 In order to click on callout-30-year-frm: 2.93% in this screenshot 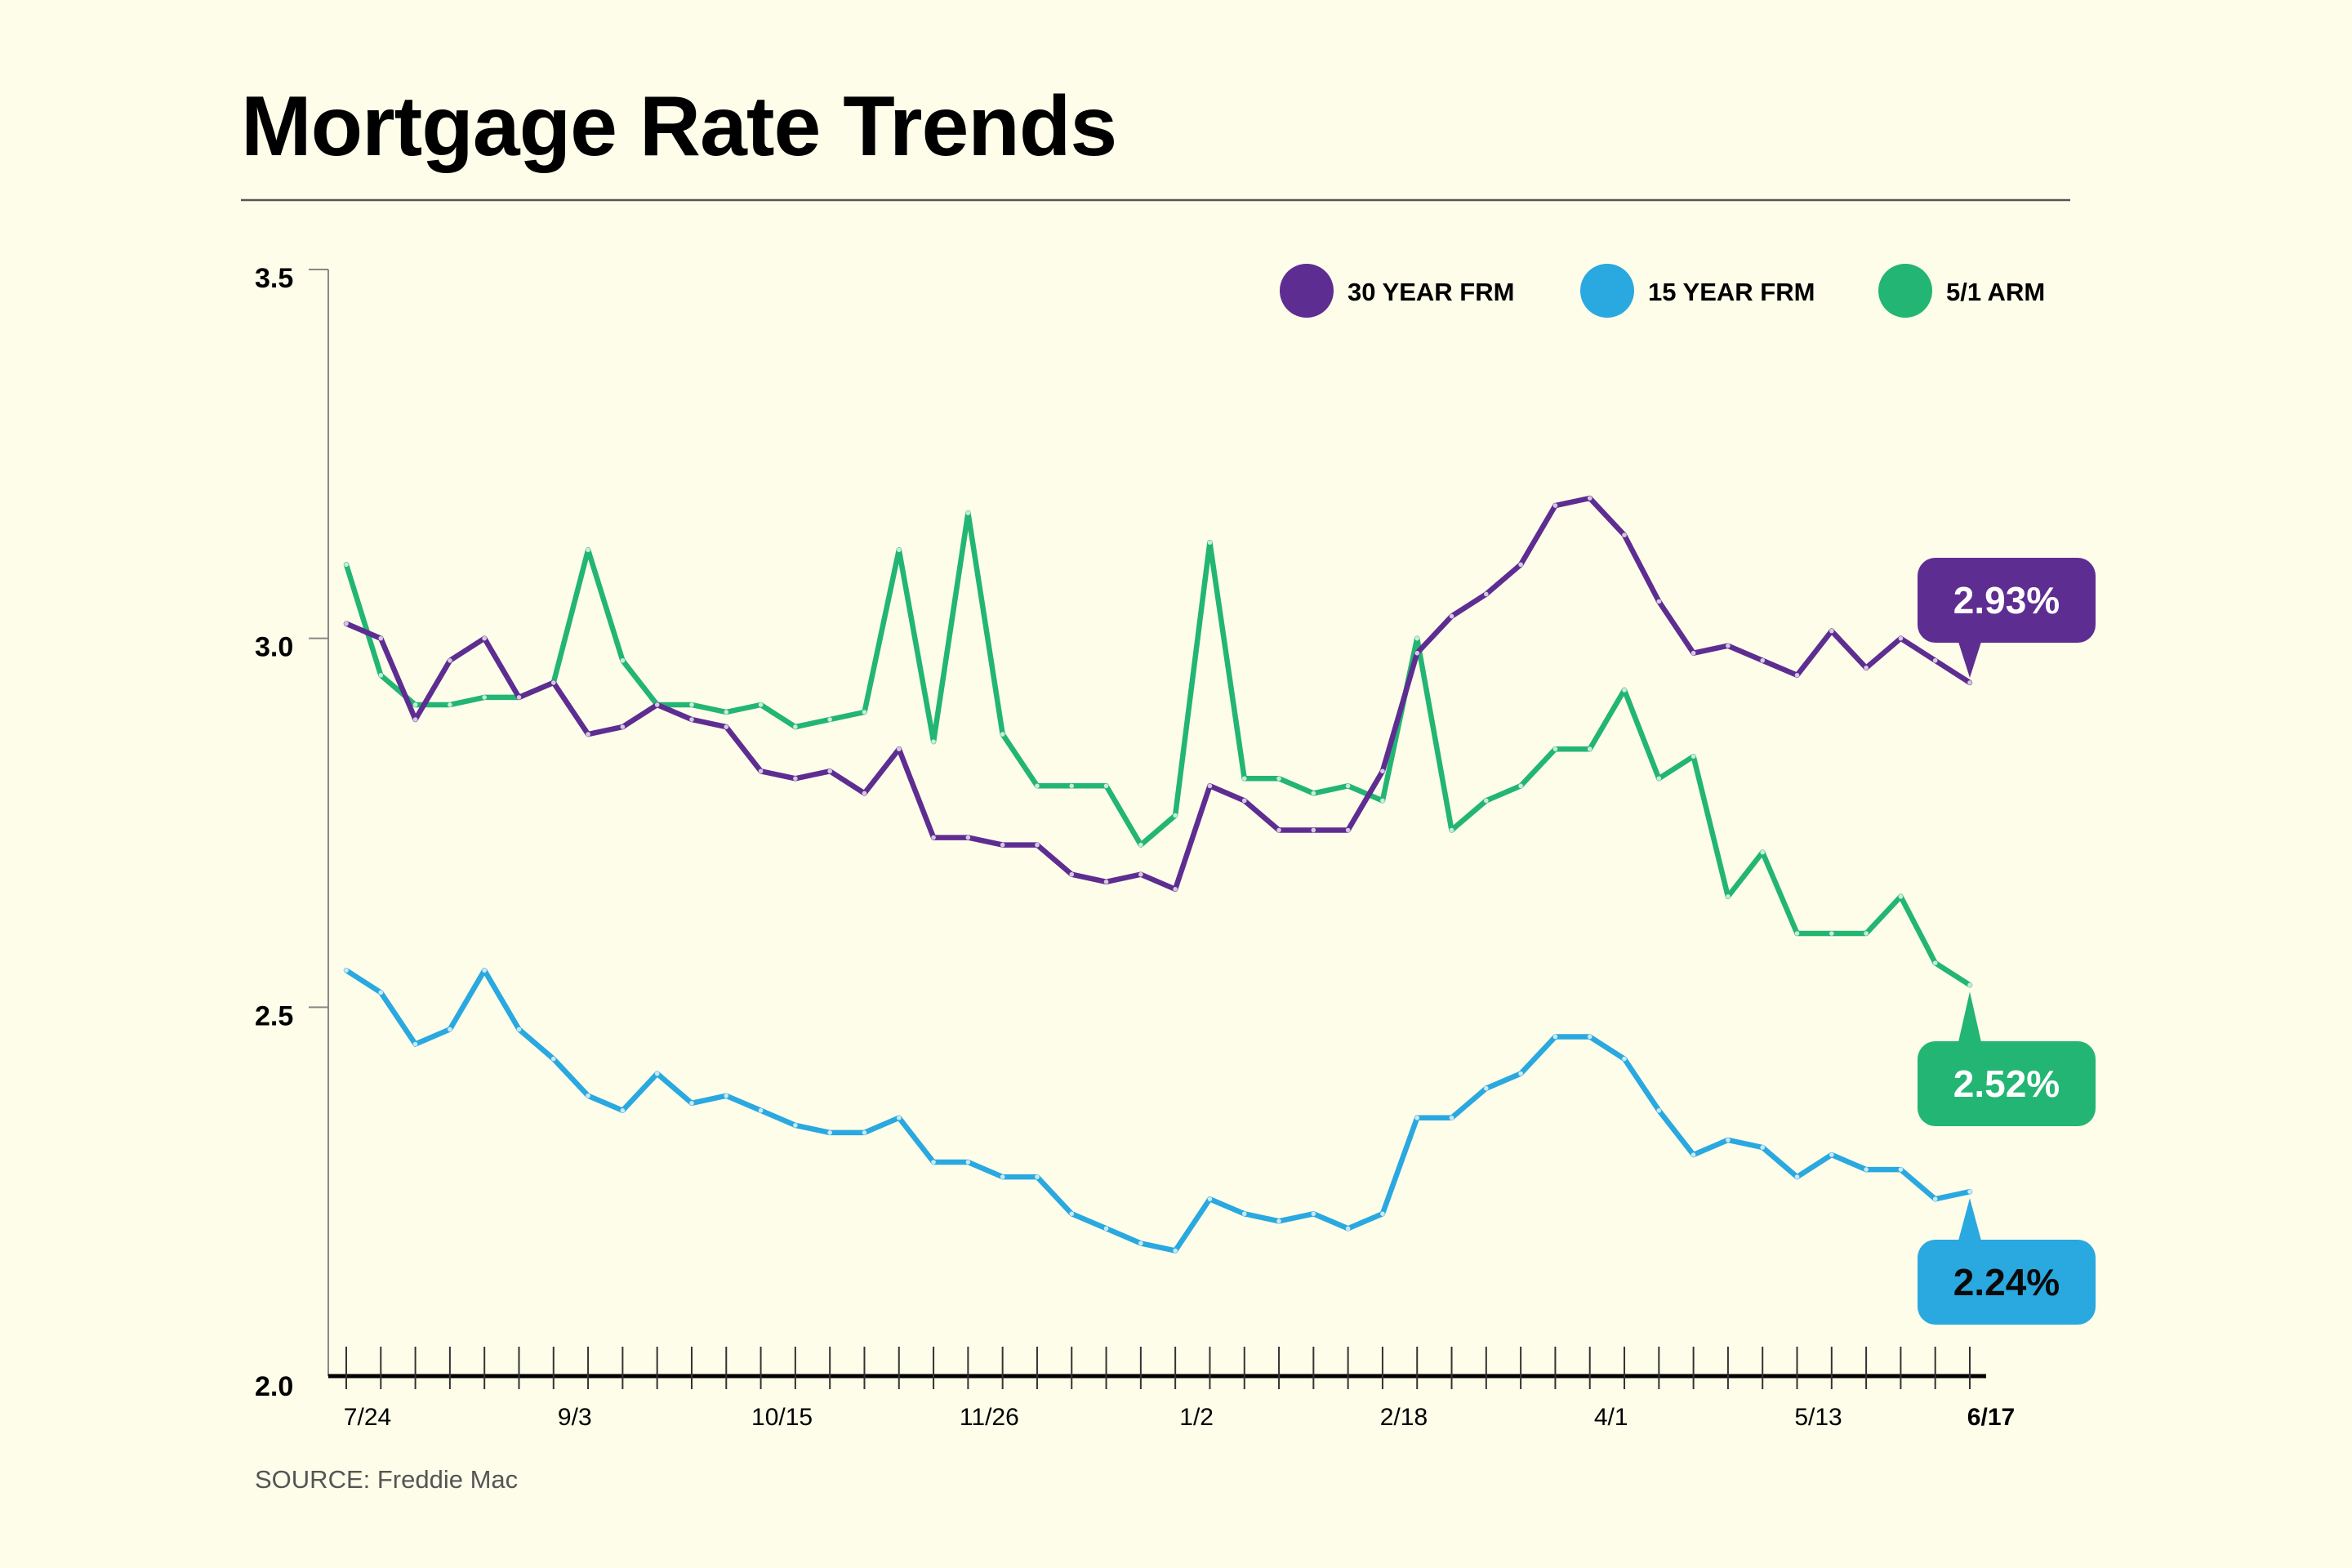, I will do `click(2007, 618)`.